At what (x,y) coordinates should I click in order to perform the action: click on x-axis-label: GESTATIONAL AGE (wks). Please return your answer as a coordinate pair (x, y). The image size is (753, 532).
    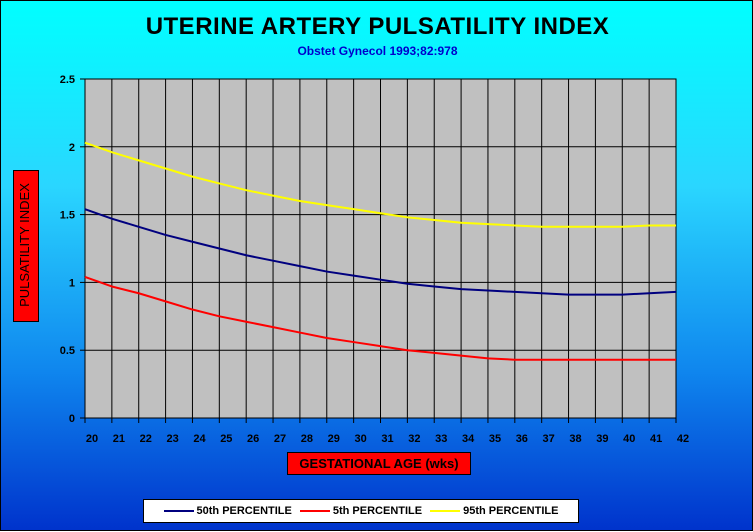
    Looking at the image, I should click on (379, 463).